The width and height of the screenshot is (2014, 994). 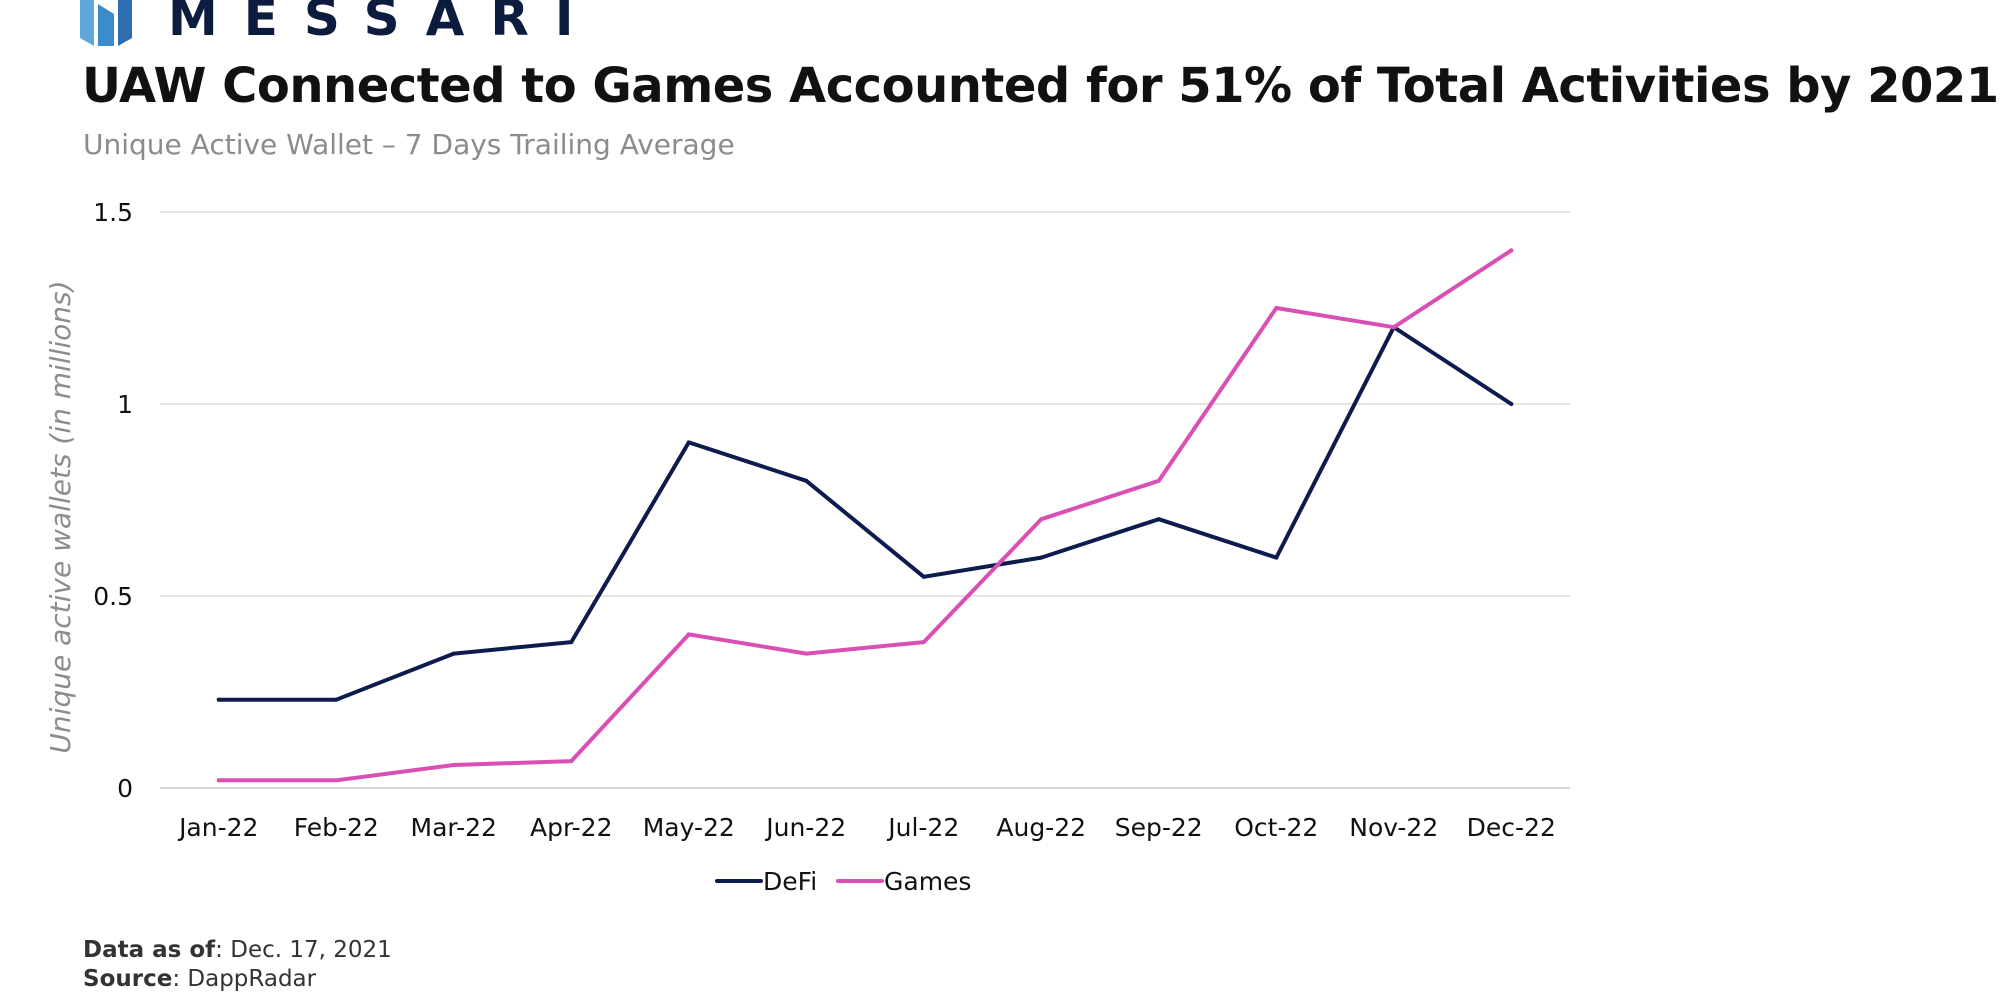 What do you see at coordinates (113, 212) in the screenshot?
I see `y-tick-label: 1.5` at bounding box center [113, 212].